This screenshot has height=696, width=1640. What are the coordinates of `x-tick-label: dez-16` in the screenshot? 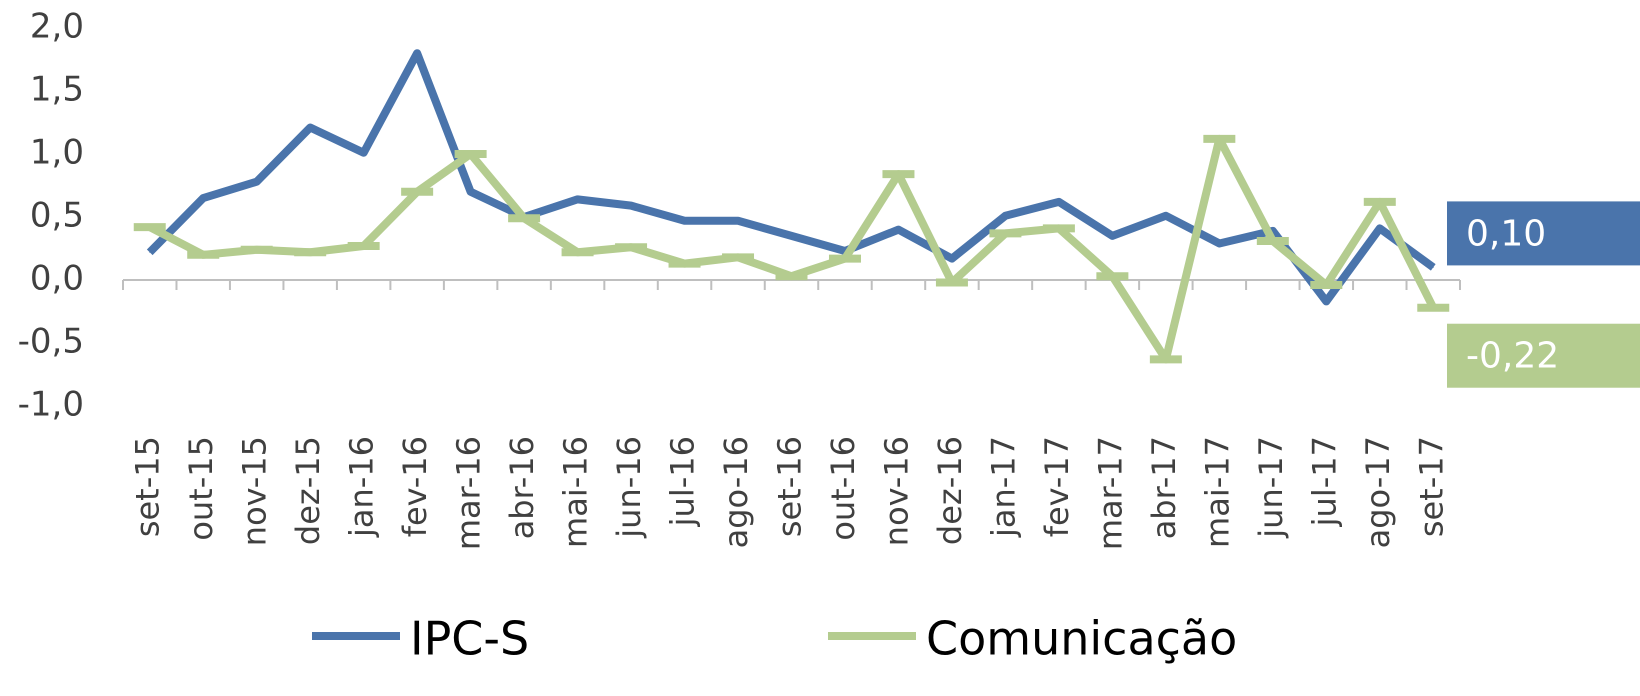 It's located at (950, 490).